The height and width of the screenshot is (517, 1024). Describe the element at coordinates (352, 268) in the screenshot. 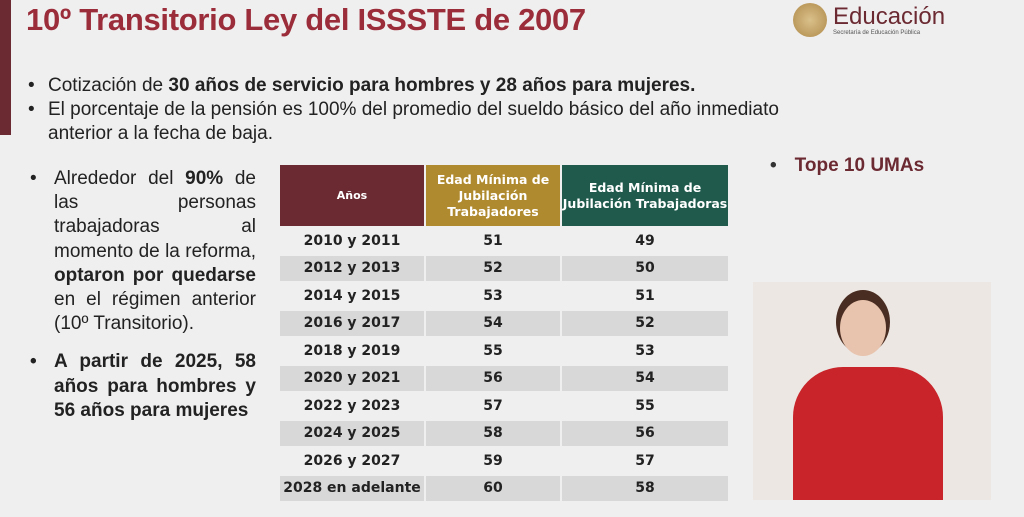

I see `table-cell: 2012 y 2013` at that location.